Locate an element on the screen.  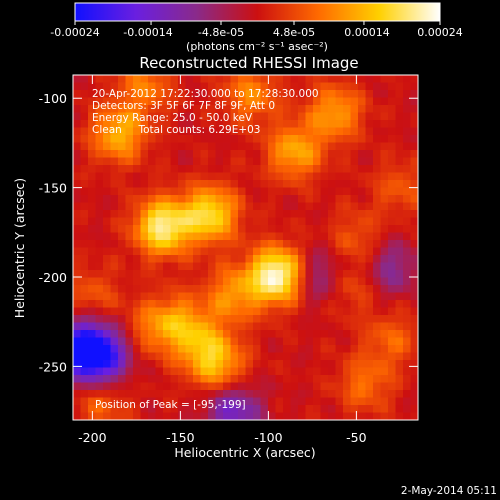
y-tick-label-0: -100 is located at coordinates (53, 98).